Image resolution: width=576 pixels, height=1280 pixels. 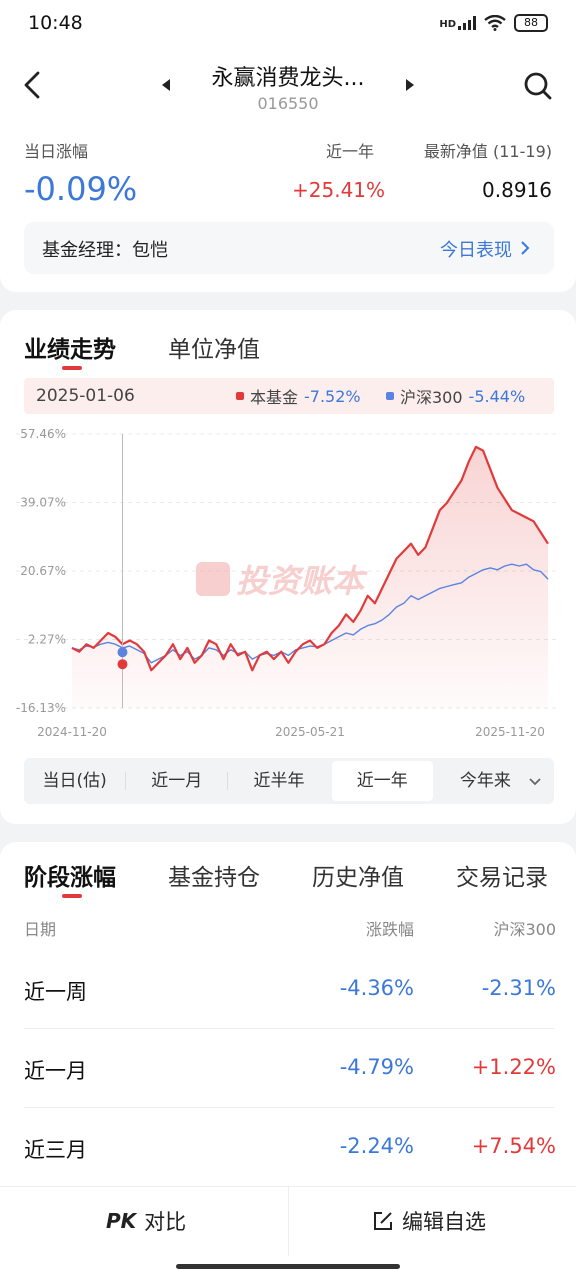 I want to click on legend-fund: 本基金 -7.52%, so click(x=298, y=396).